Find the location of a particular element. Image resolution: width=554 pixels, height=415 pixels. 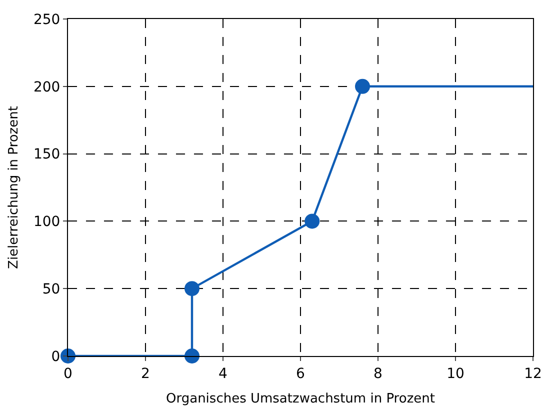

y-axis-title: Zielerreichung in Prozent is located at coordinates (14, 187).